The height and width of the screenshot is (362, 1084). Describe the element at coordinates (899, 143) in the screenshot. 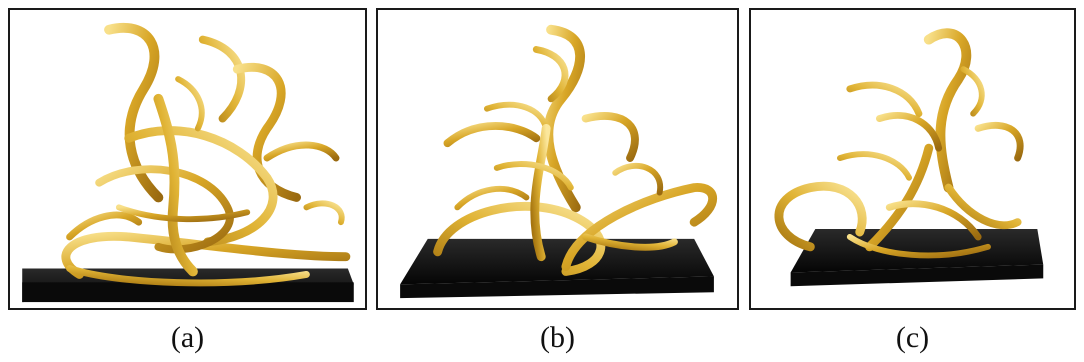

I see `gold-ribbons` at that location.